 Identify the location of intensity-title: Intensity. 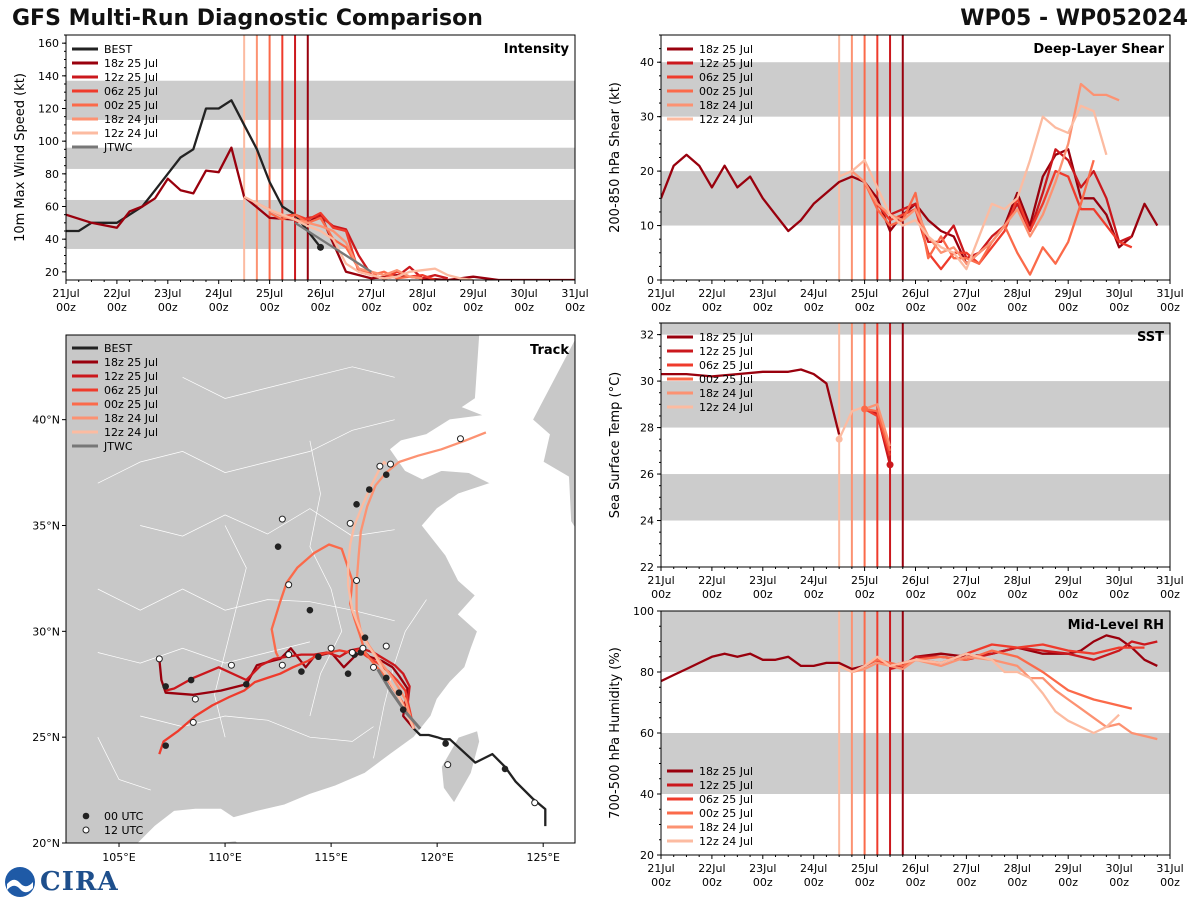
(537, 49).